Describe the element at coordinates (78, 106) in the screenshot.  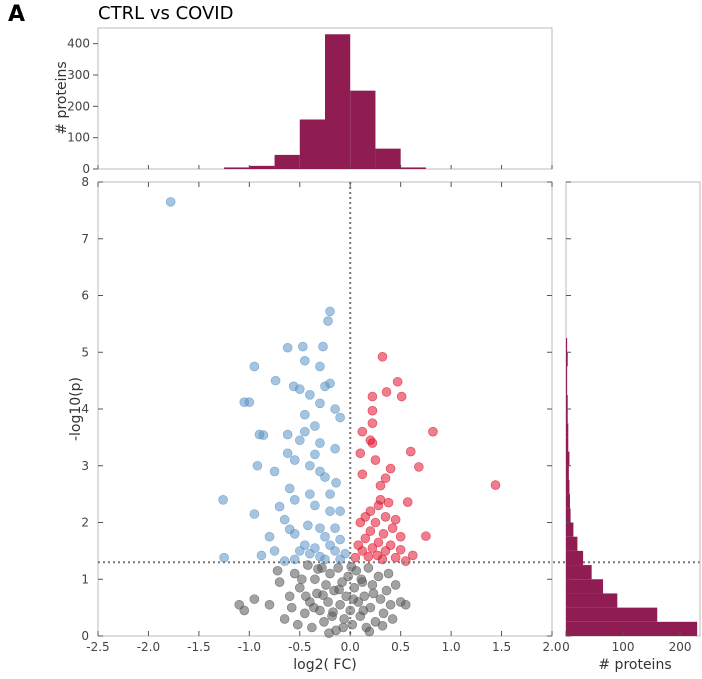
I see `top-hist-ytick-label: 200` at that location.